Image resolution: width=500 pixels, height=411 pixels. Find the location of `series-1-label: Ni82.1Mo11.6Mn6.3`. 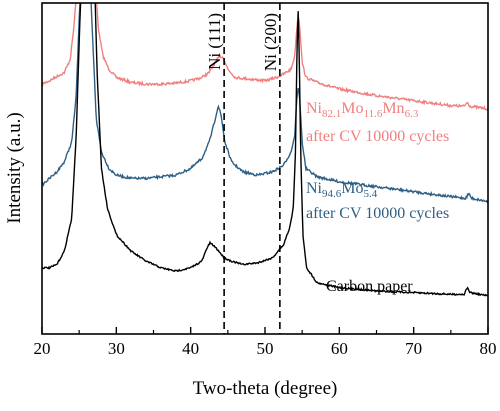

series-1-label: Ni82.1Mo11.6Mn6.3 is located at coordinates (362, 110).